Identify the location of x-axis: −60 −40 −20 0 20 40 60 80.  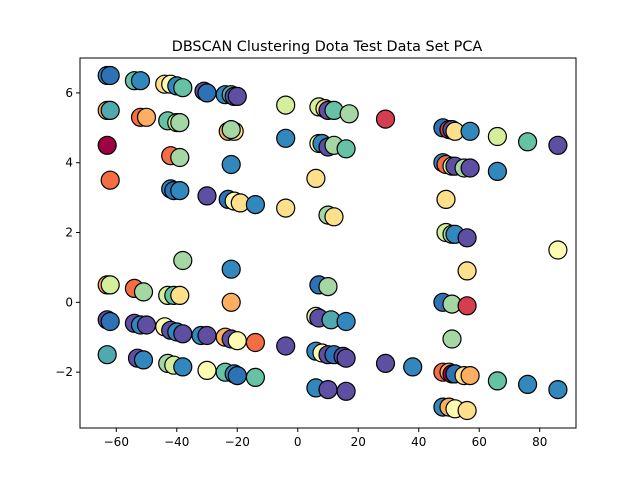
(325, 438).